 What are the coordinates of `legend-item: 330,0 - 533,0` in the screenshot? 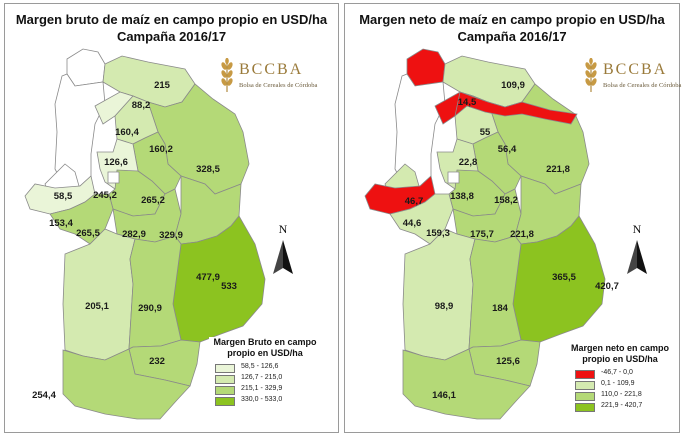 It's located at (268, 400).